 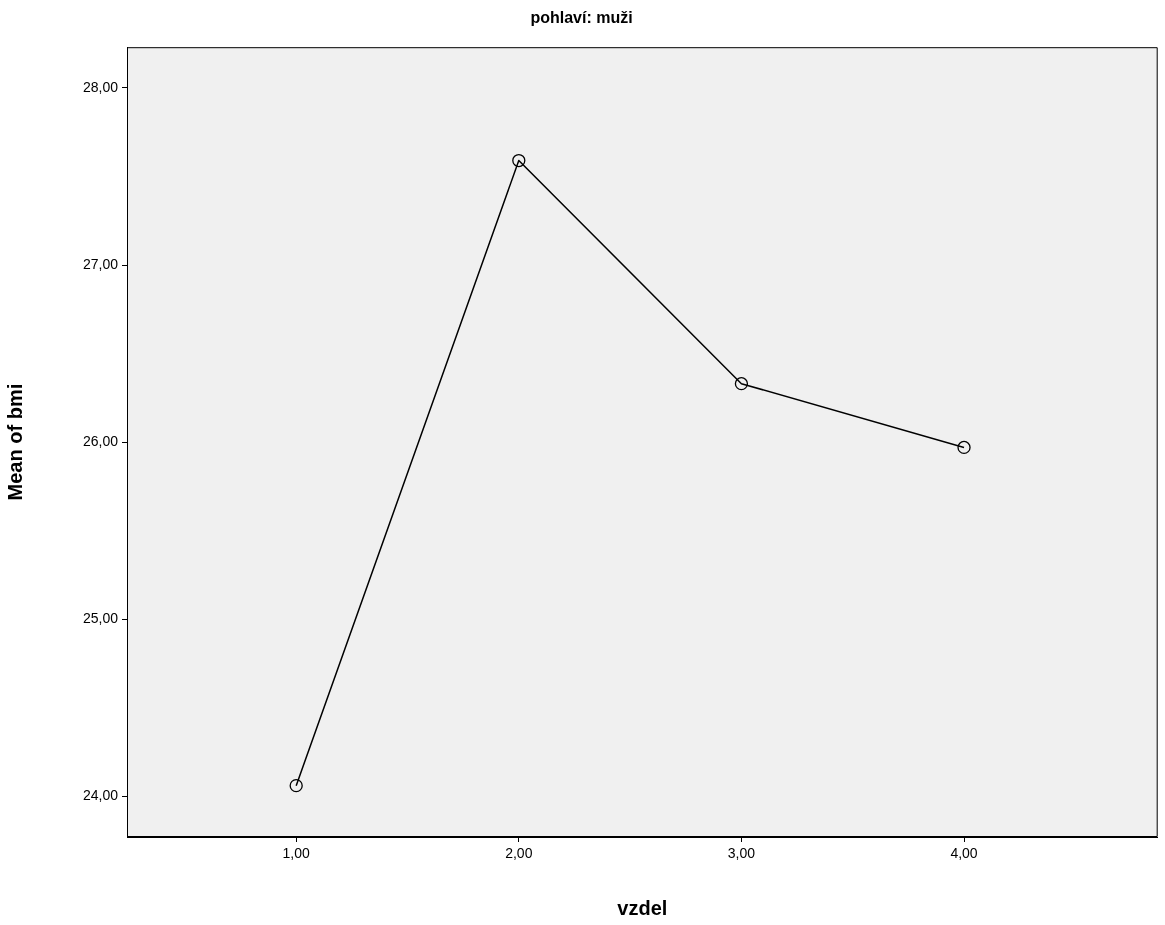 I want to click on x-axis-title: vzdel, so click(x=642, y=907).